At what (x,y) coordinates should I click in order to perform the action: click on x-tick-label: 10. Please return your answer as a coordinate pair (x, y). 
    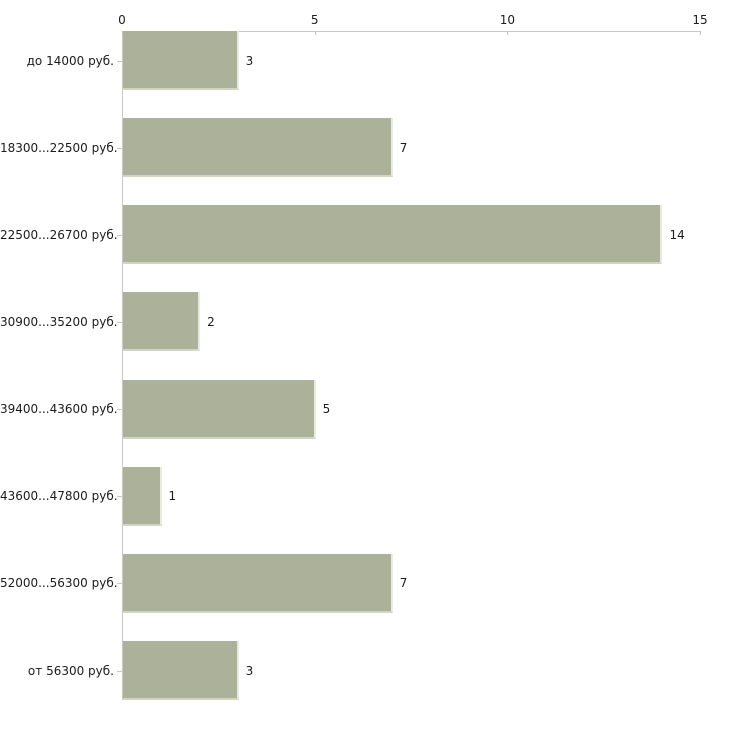
    Looking at the image, I should click on (507, 20).